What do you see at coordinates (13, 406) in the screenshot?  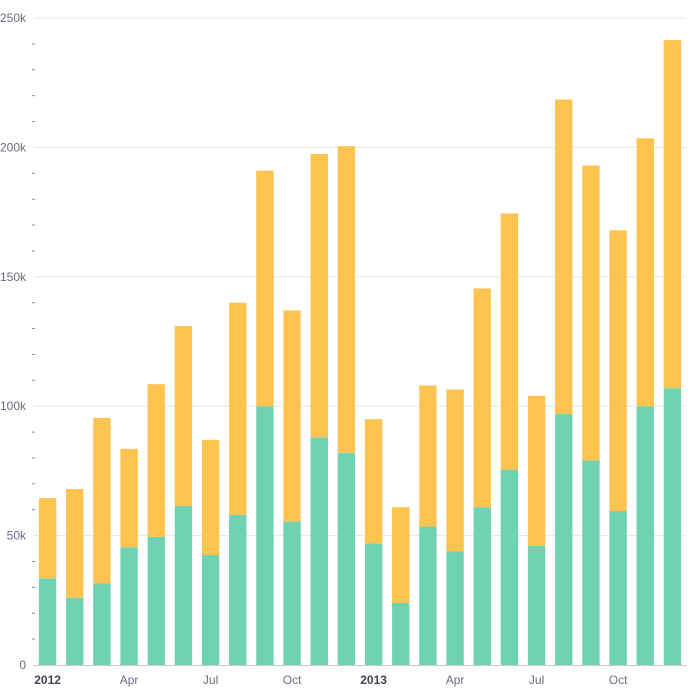 I see `y-tick-label: 100k` at bounding box center [13, 406].